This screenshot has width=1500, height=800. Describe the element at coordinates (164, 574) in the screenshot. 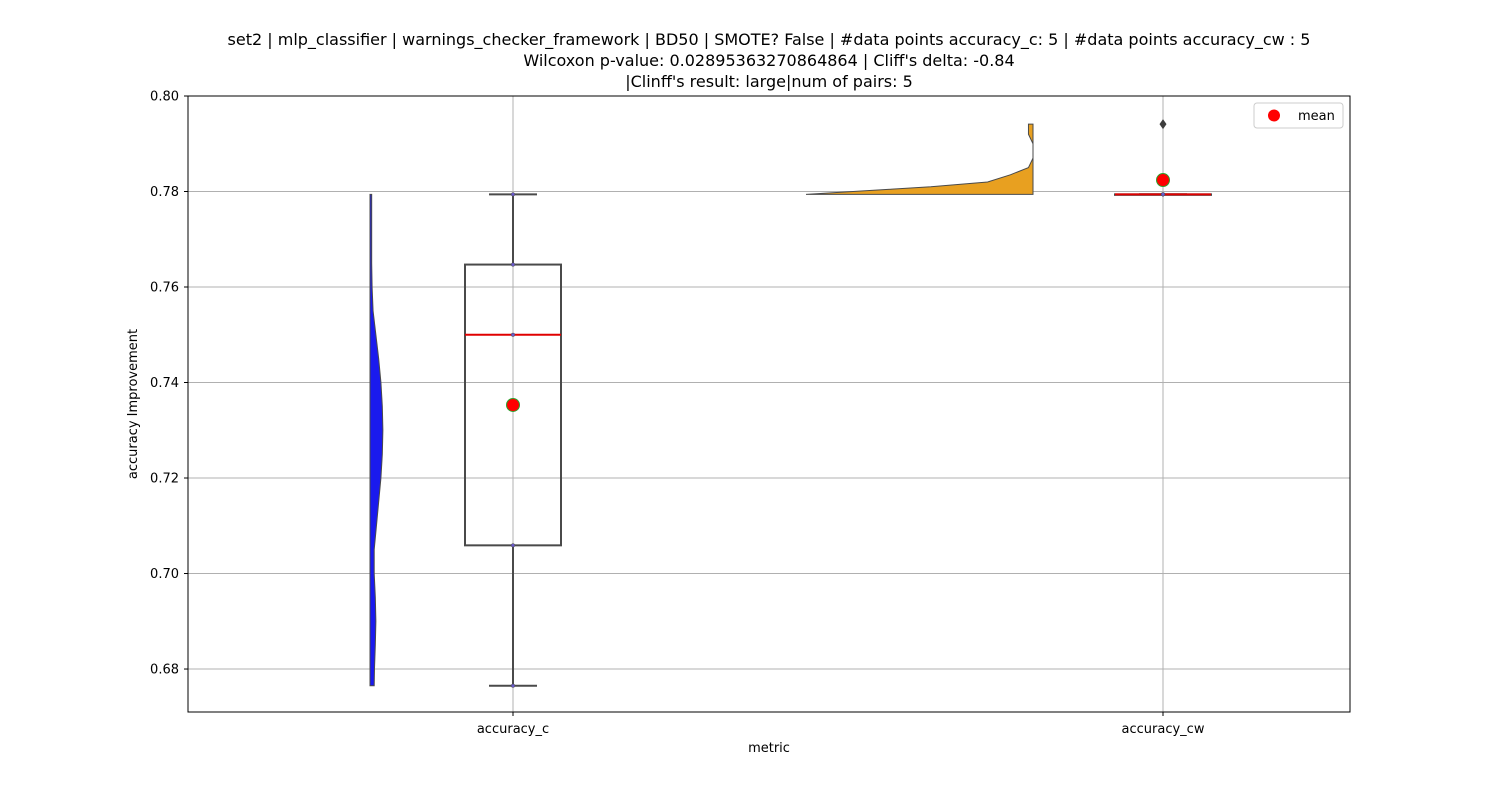

I see `y-tick-label: 0.70` at that location.